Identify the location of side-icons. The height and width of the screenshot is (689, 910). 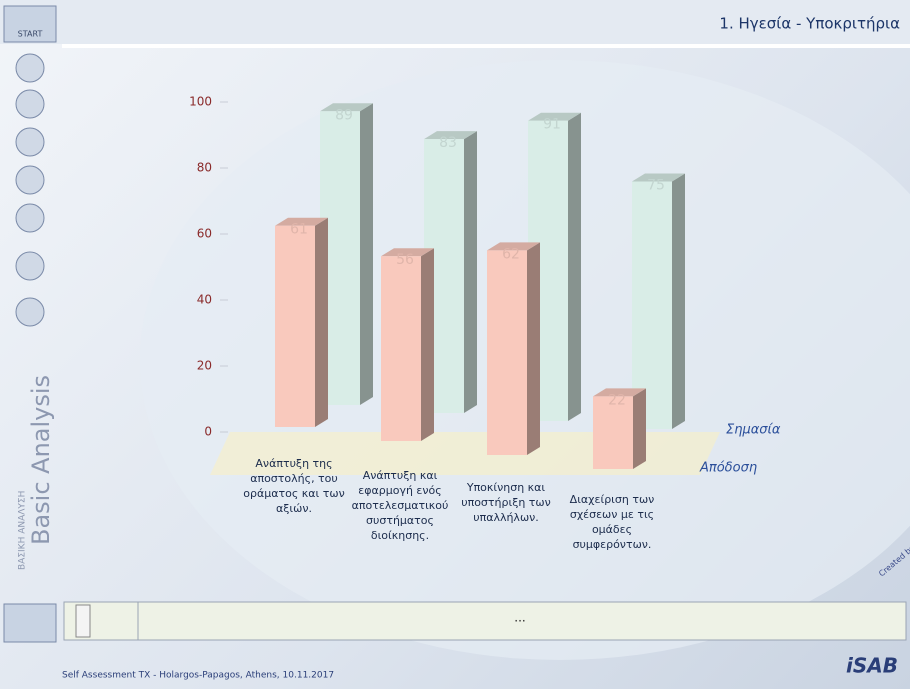
(30, 190).